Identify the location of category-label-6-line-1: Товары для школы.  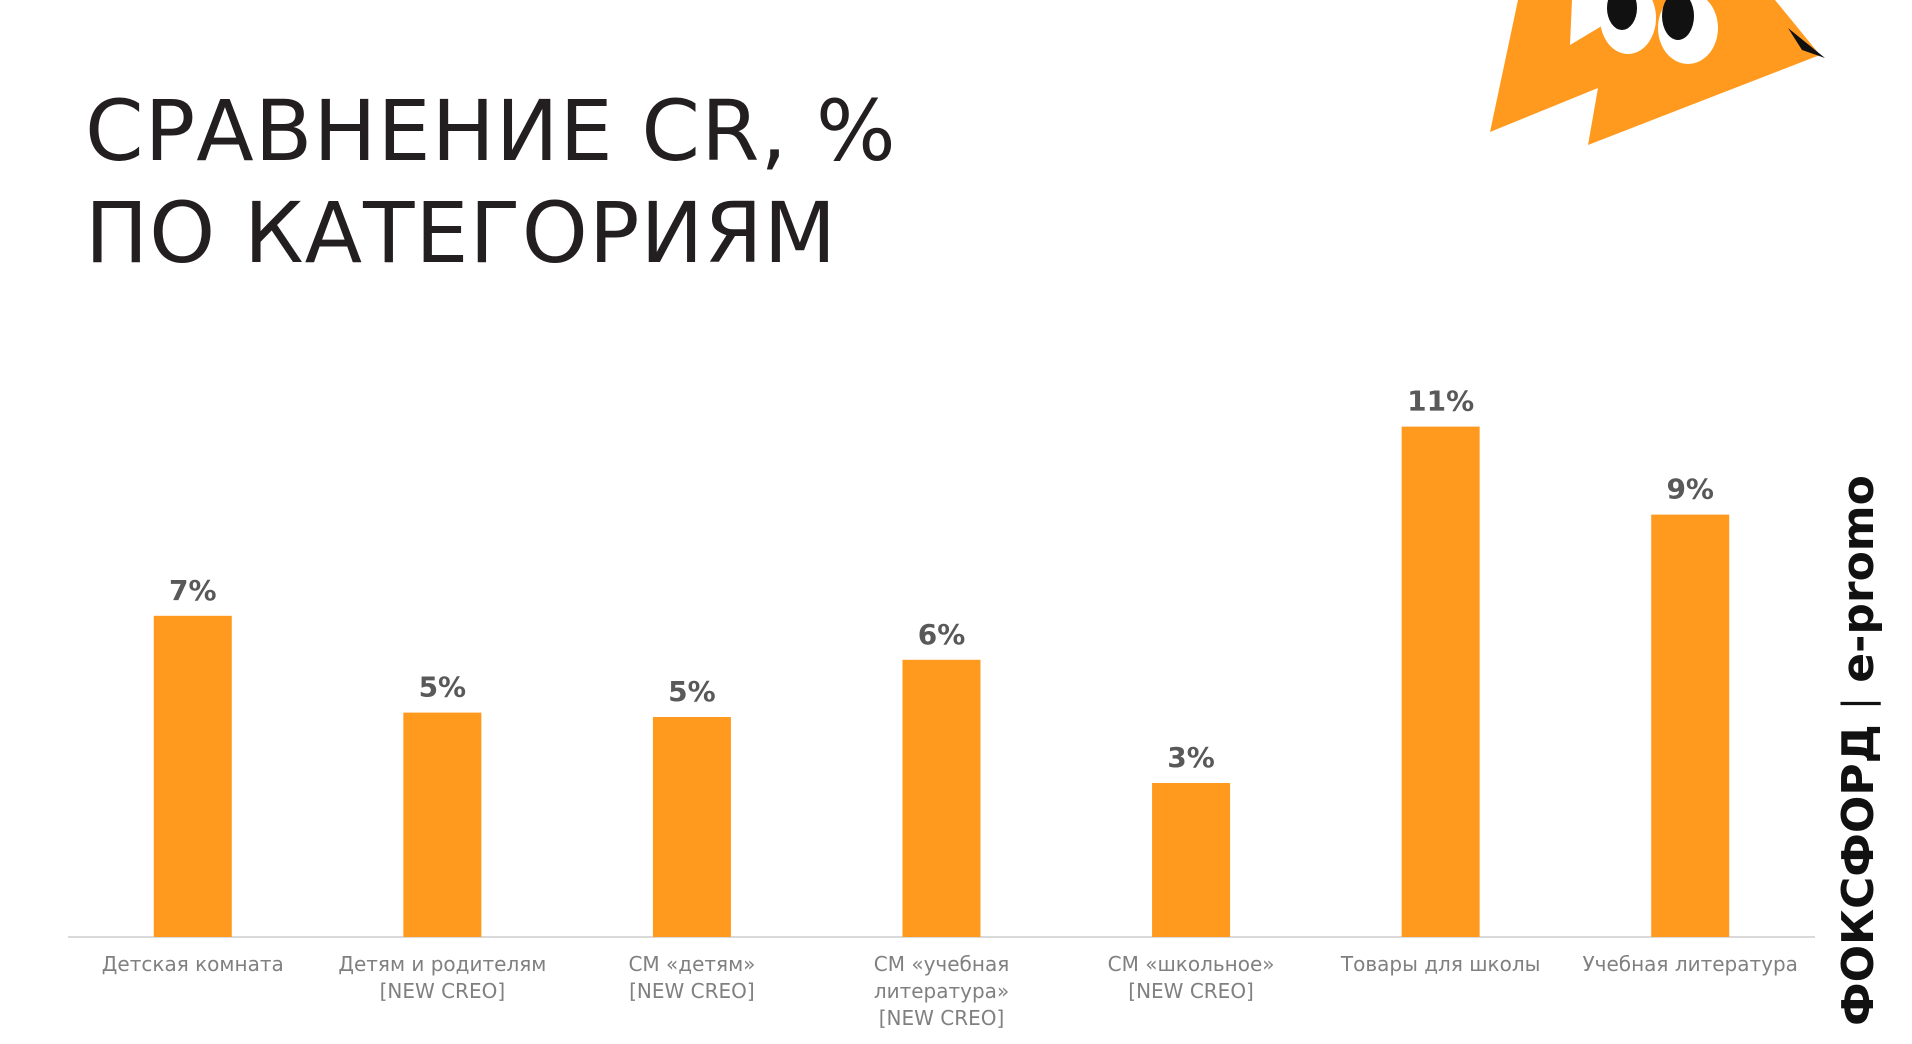
(1440, 964).